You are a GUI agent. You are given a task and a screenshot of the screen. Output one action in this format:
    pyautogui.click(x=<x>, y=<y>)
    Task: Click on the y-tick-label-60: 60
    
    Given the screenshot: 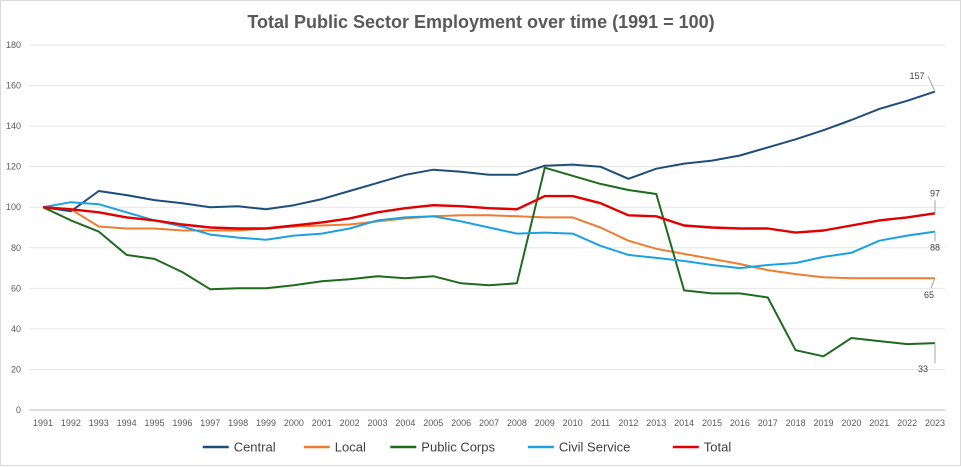 What is the action you would take?
    pyautogui.click(x=16, y=288)
    